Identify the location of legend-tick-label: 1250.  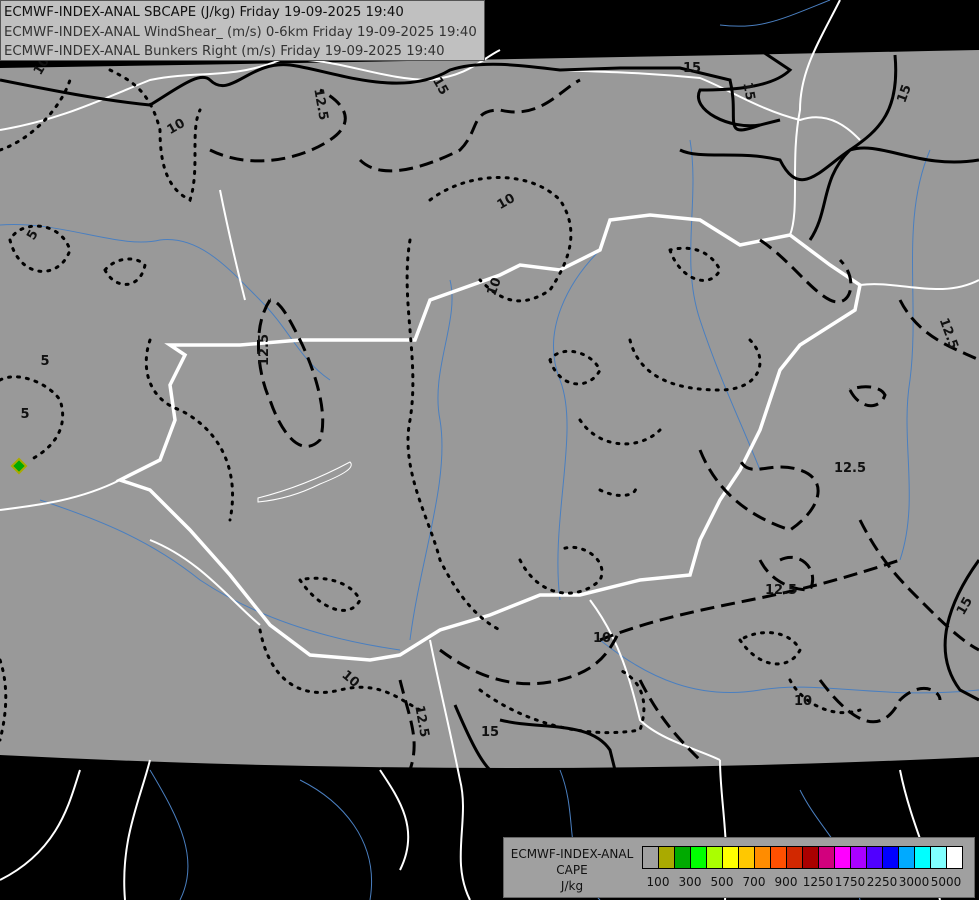
(818, 882).